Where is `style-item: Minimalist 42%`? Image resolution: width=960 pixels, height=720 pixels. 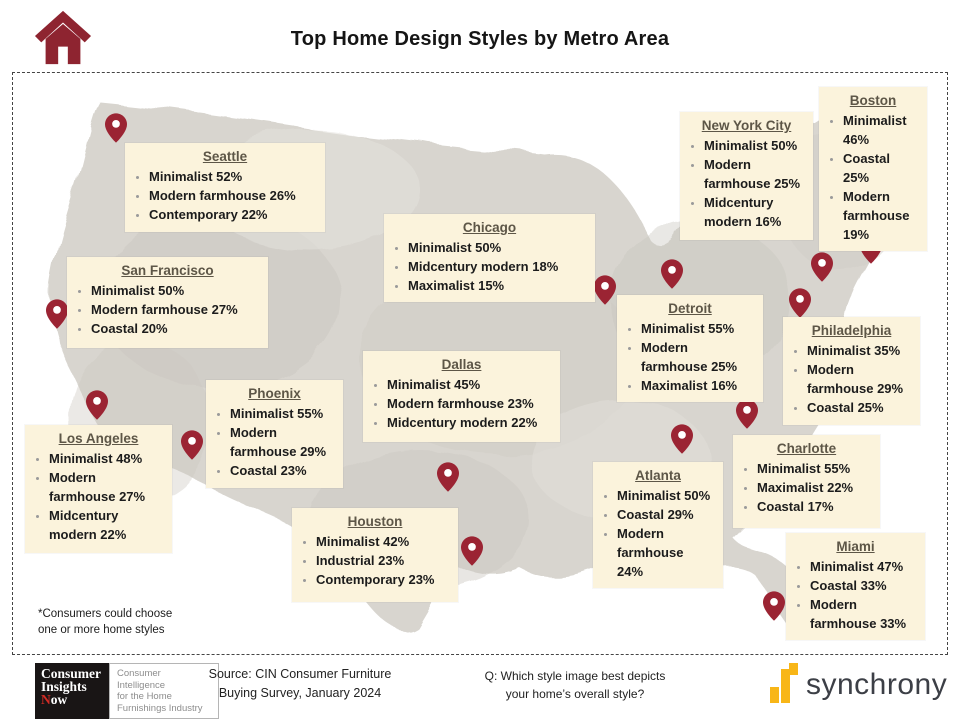
style-item: Minimalist 42% is located at coordinates (382, 541).